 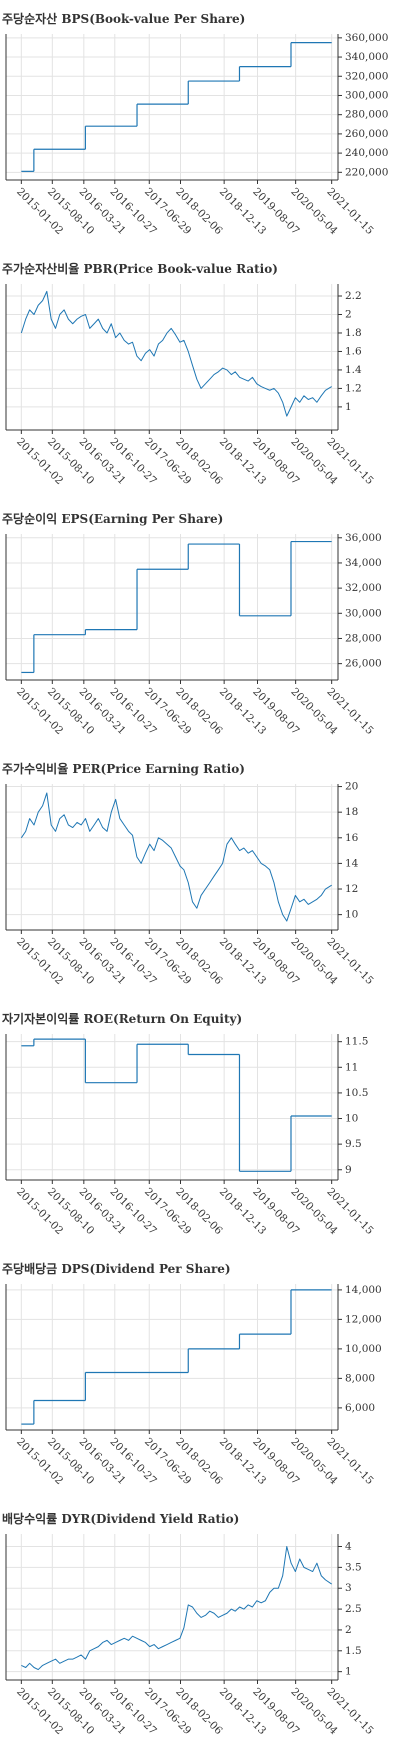 What do you see at coordinates (353, 1144) in the screenshot?
I see `y-tick-label: 9.5` at bounding box center [353, 1144].